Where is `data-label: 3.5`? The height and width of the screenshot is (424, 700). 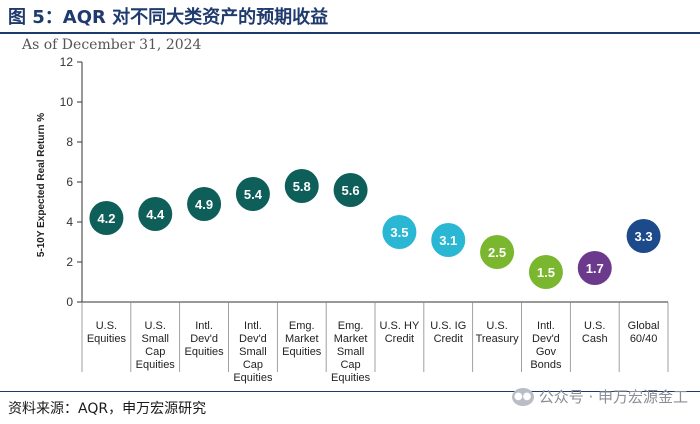
data-label: 3.5 is located at coordinates (399, 232).